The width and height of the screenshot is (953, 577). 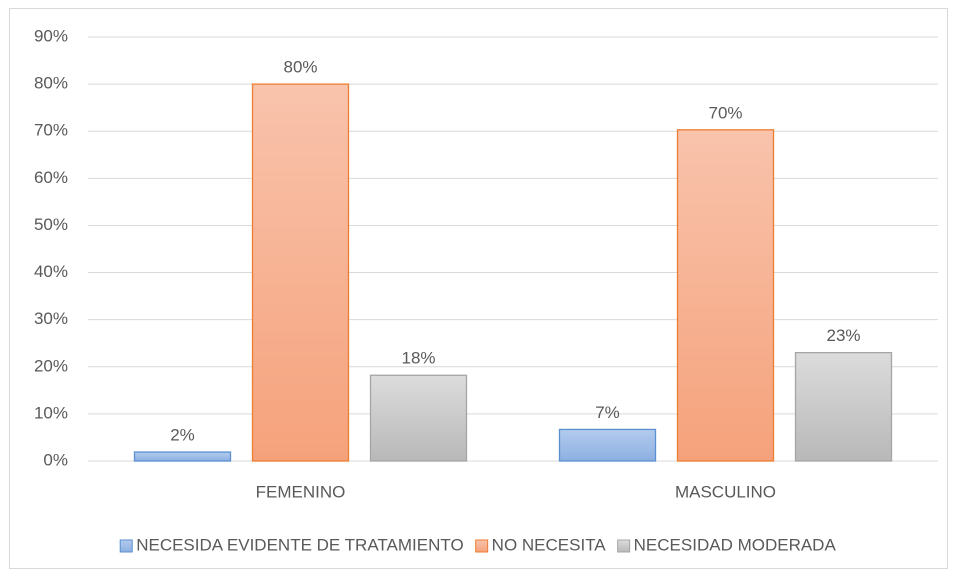 I want to click on value-label: 23%, so click(x=843, y=335).